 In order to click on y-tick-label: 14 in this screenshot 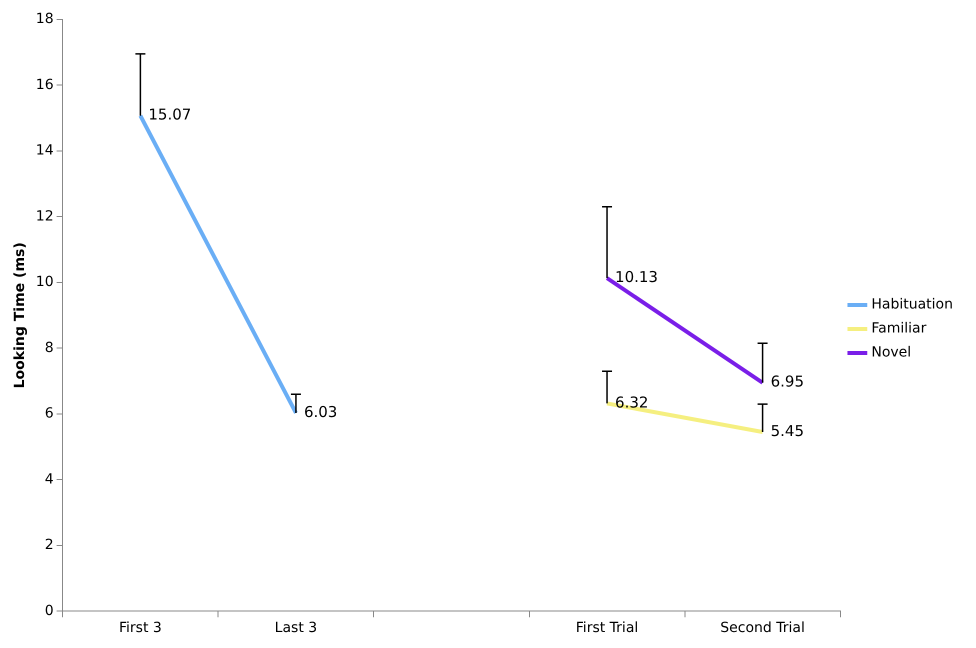, I will do `click(45, 150)`.